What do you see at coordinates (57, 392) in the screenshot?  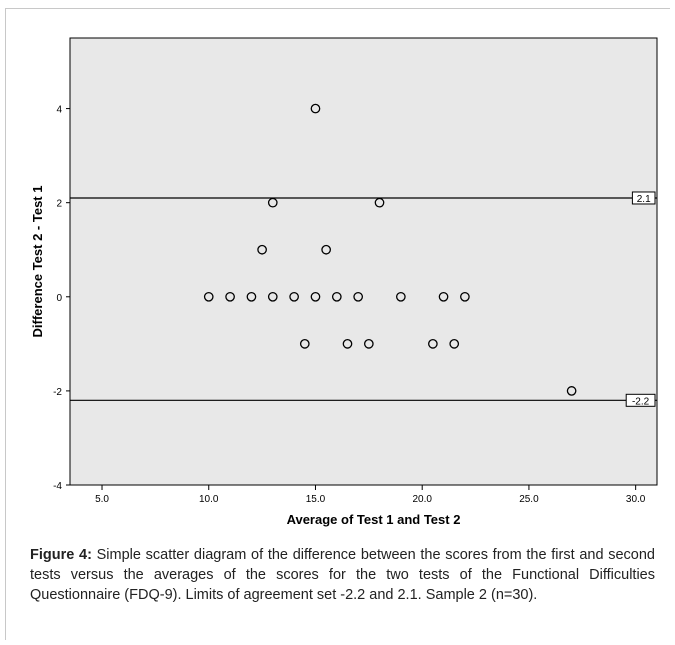 I see `y-tick-label: -2` at bounding box center [57, 392].